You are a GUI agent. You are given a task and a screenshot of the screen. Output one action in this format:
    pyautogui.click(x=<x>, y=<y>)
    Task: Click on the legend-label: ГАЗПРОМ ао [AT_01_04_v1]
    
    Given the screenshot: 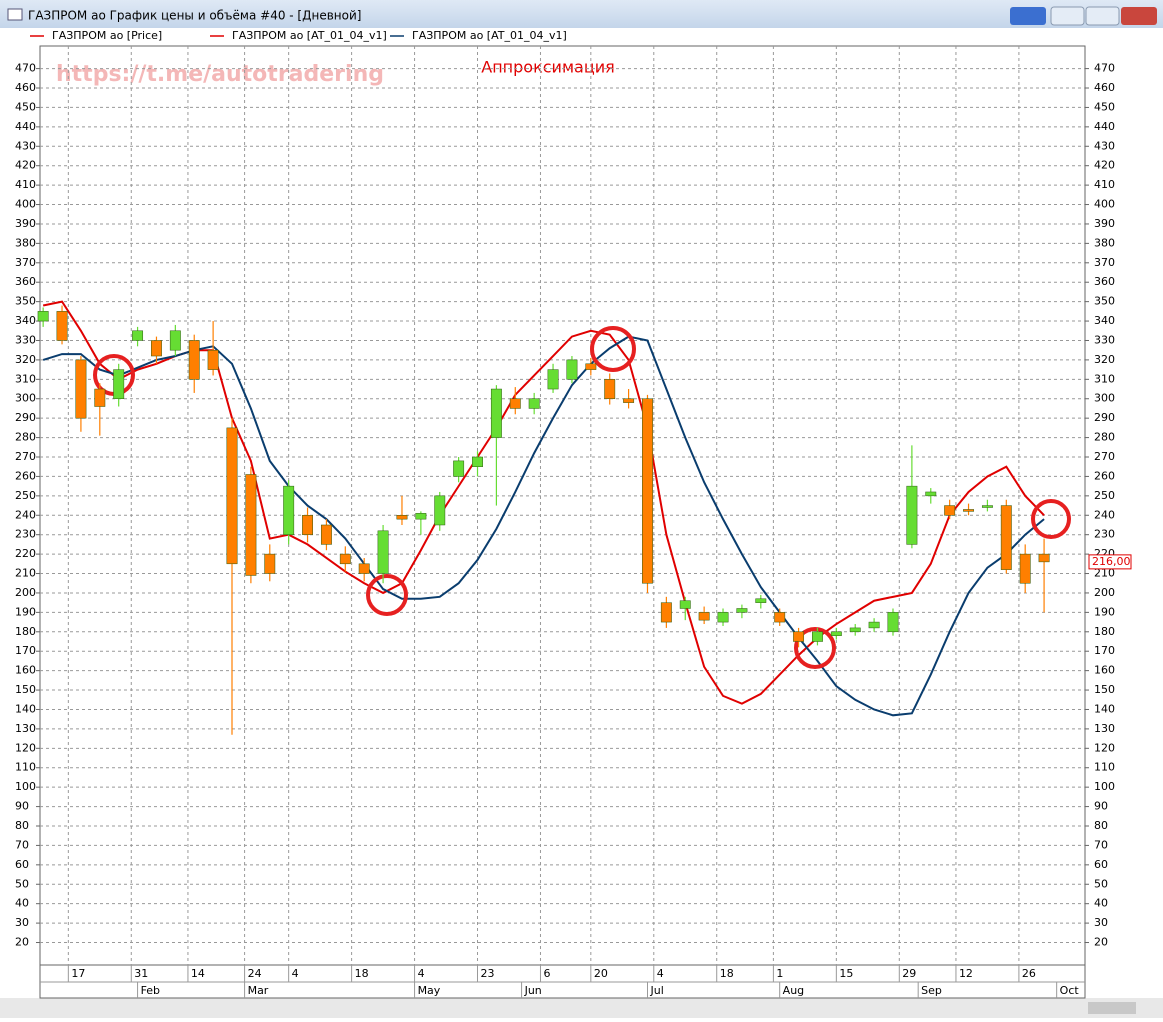 What is the action you would take?
    pyautogui.click(x=489, y=35)
    